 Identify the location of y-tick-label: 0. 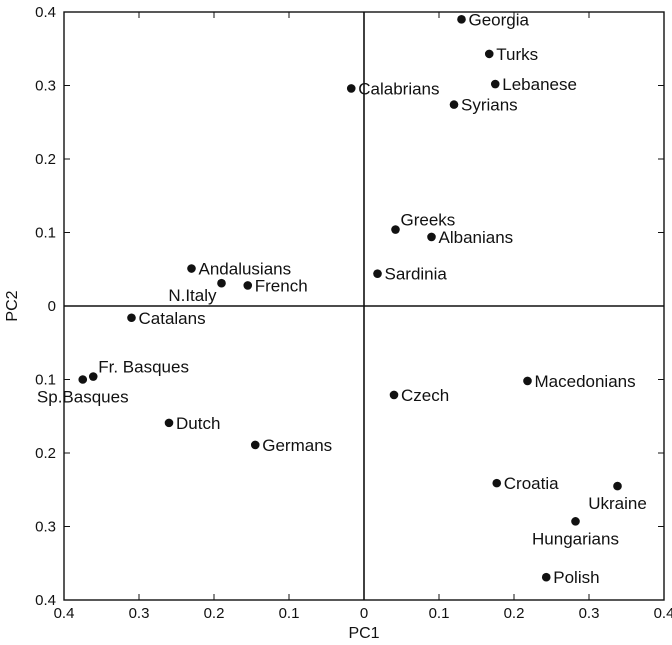
(52, 306).